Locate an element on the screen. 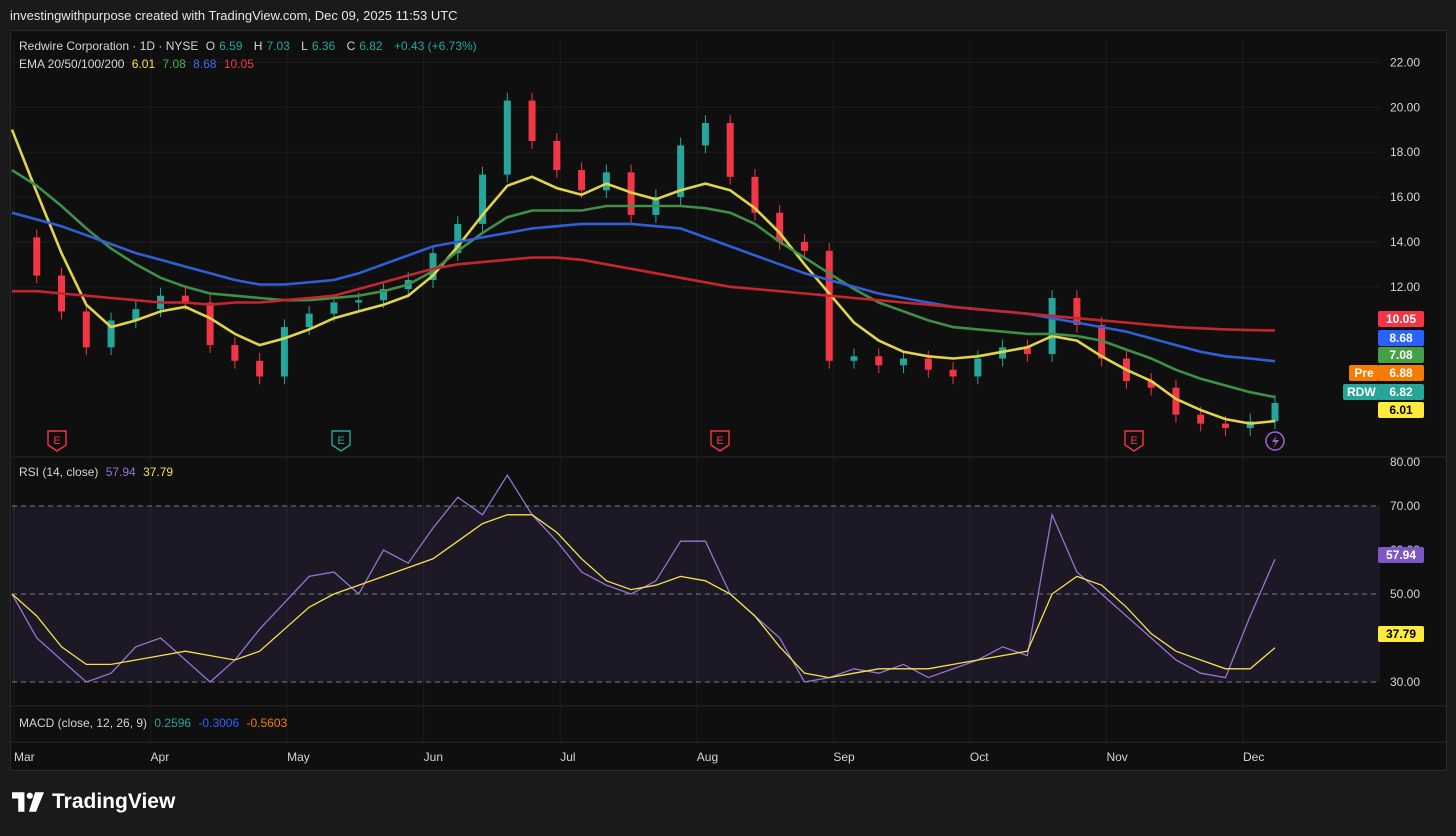 This screenshot has width=1456, height=836. ema50-price-tag: 7.08 is located at coordinates (1401, 355).